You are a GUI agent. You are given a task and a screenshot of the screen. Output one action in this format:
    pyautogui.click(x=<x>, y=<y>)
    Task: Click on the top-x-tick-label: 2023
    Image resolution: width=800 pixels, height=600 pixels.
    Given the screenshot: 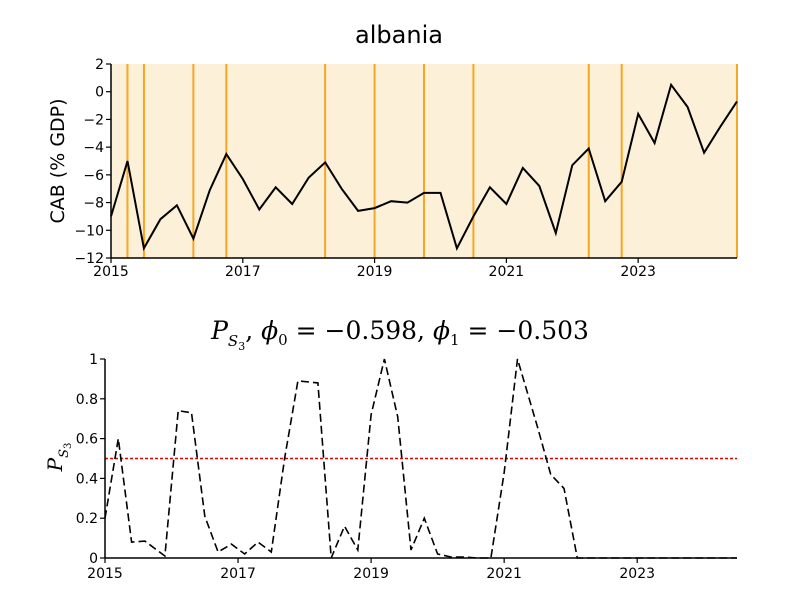 What is the action you would take?
    pyautogui.click(x=638, y=272)
    